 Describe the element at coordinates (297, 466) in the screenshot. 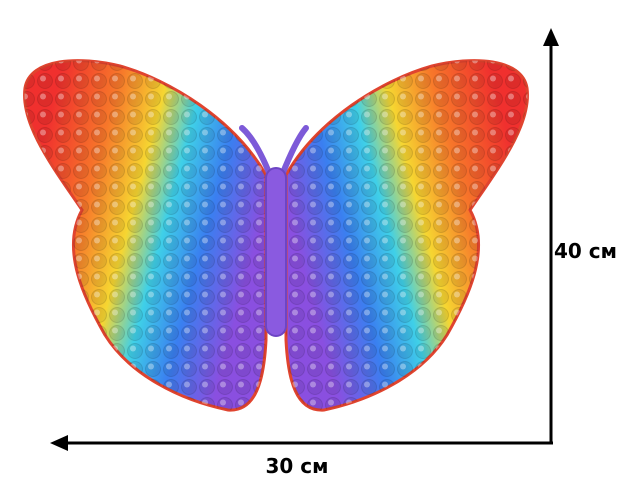

I see `width-label: 30 см` at that location.